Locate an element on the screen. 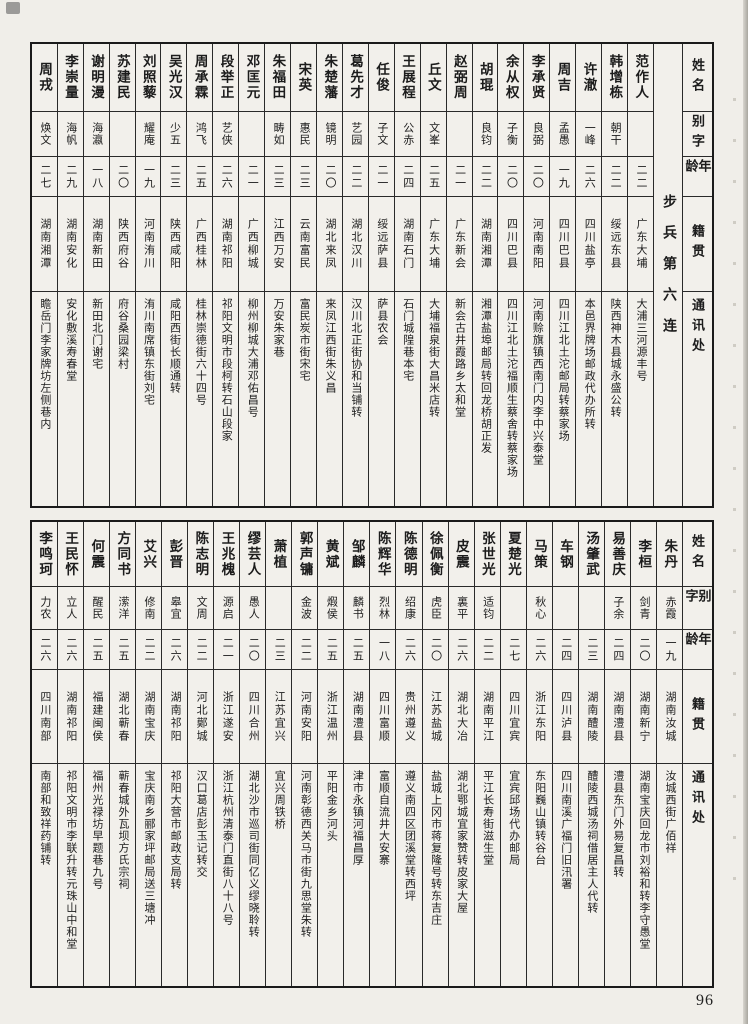  person-courtesy: 麟书 is located at coordinates (357, 608).